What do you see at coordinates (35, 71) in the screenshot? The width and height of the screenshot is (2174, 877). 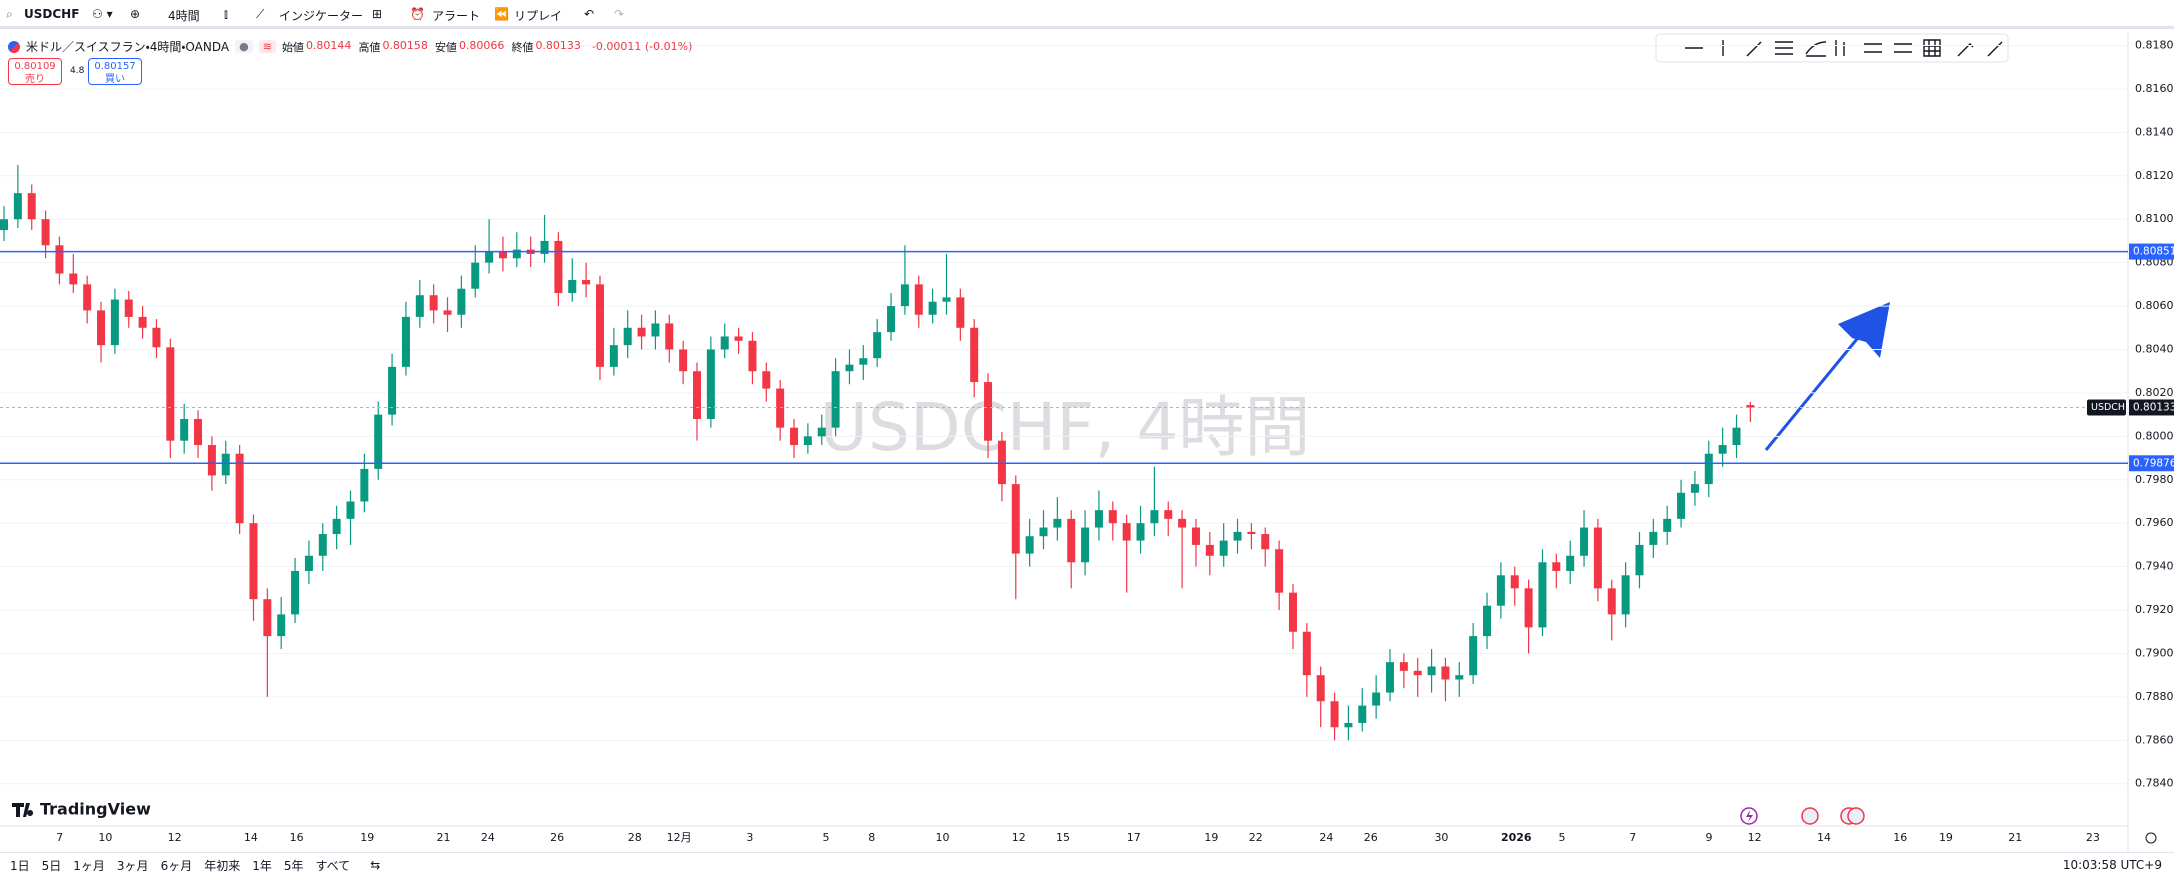 I see `sell-button: 0.80109 売り` at bounding box center [35, 71].